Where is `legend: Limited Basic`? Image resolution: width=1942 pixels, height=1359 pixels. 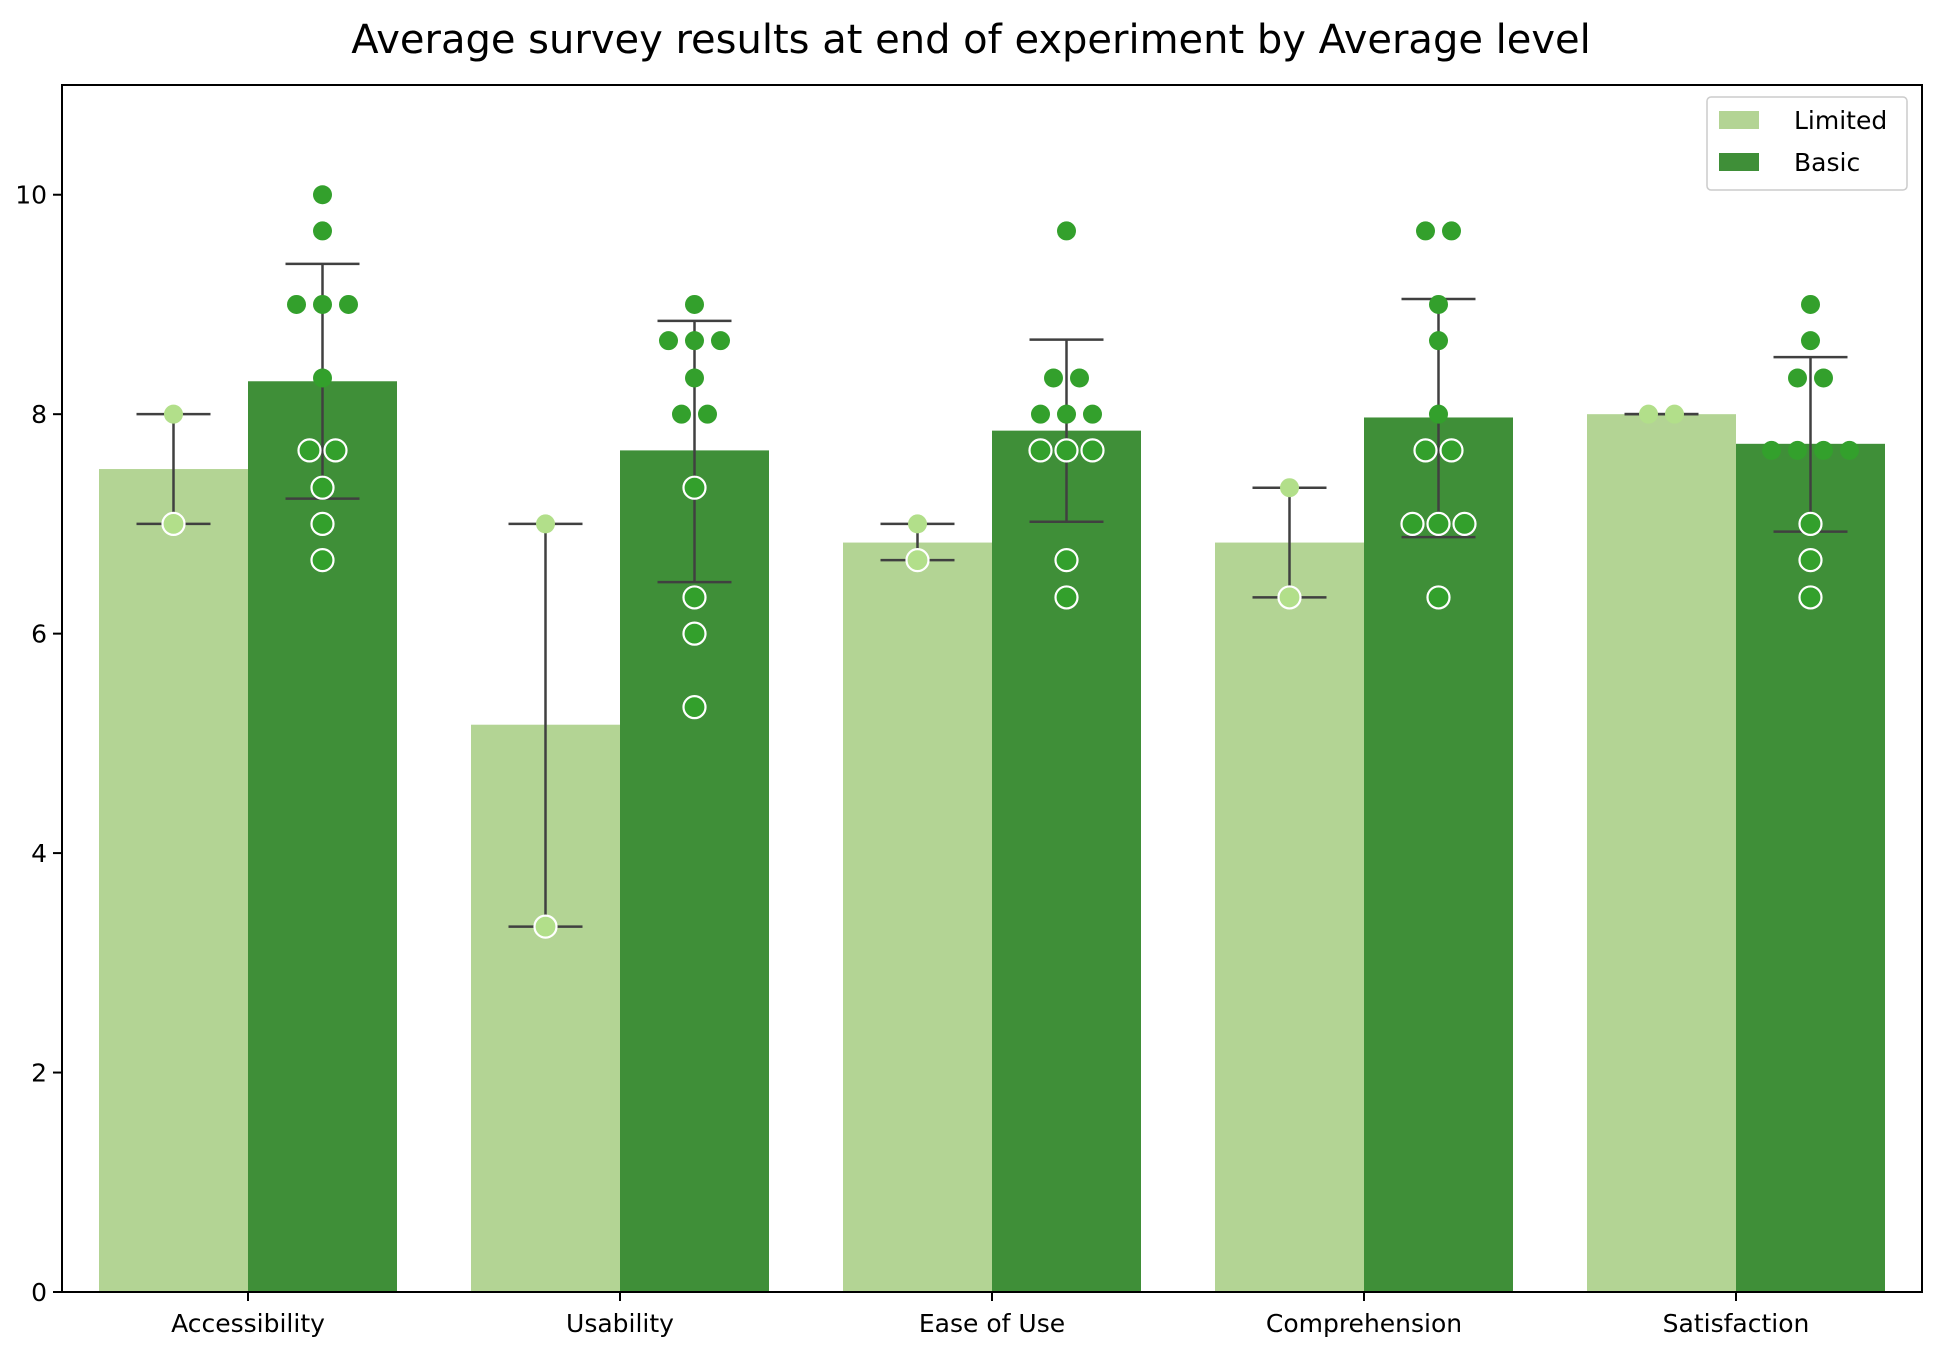 legend: Limited Basic is located at coordinates (1807, 143).